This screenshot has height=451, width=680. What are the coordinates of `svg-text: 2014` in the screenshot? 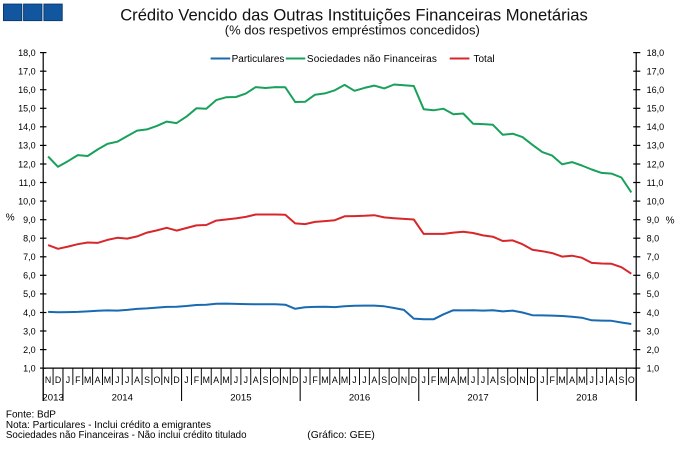 It's located at (123, 397).